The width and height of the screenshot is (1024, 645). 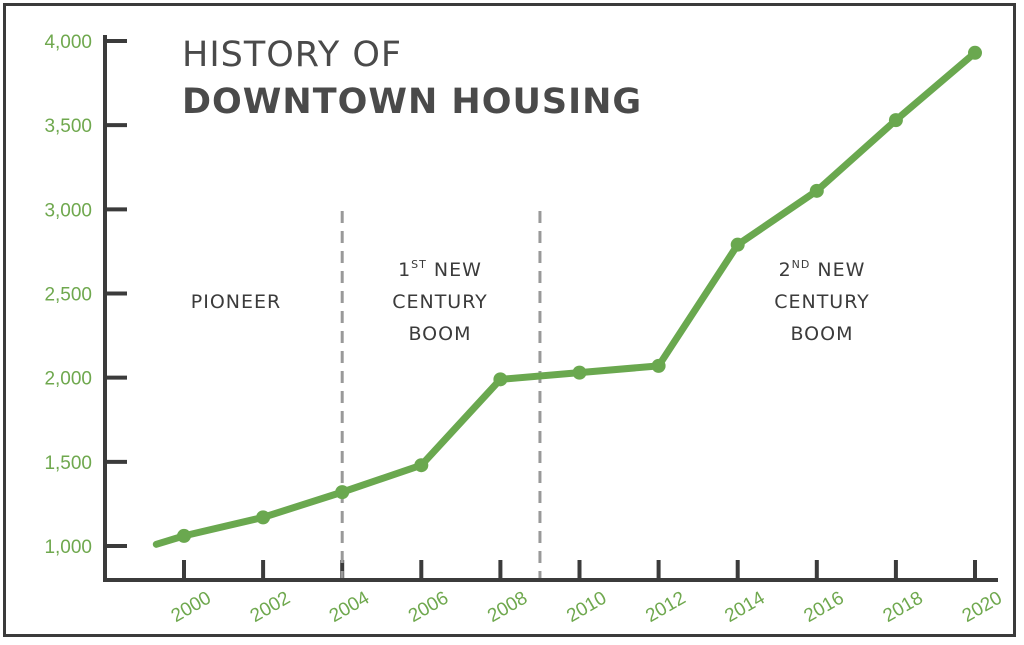 What do you see at coordinates (68, 126) in the screenshot?
I see `y-tick-label: 3,500` at bounding box center [68, 126].